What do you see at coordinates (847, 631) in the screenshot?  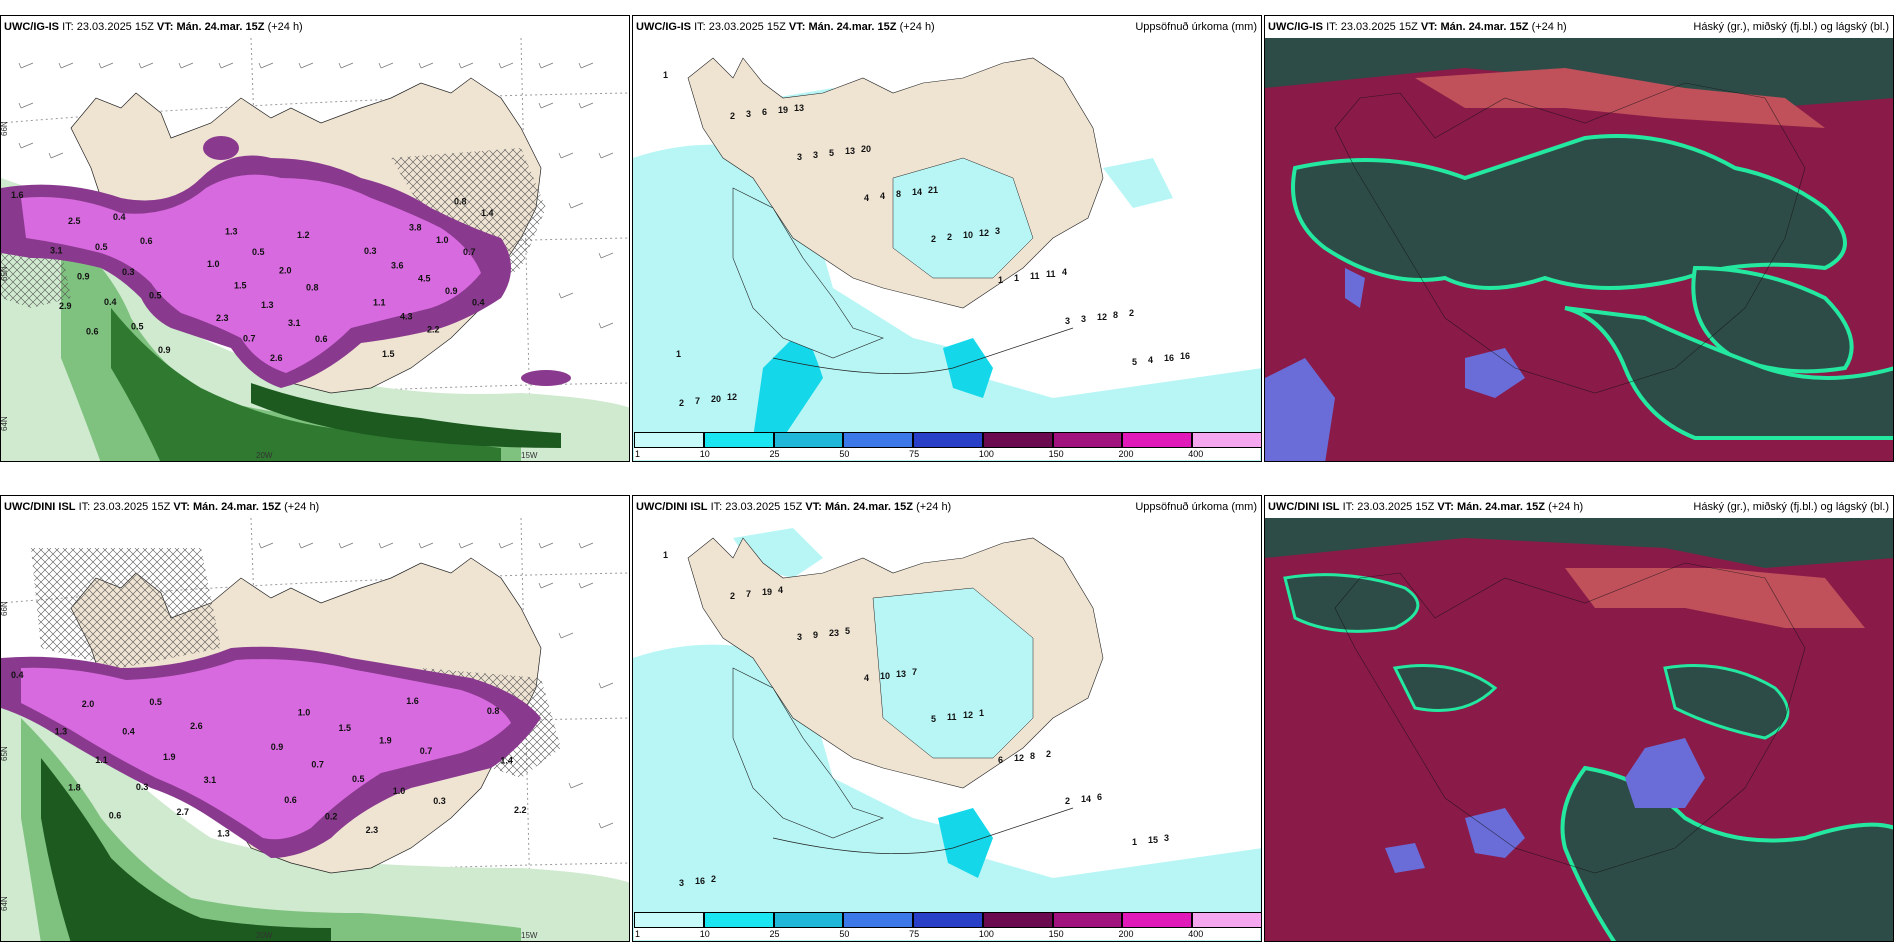 I see `value-label: 5` at bounding box center [847, 631].